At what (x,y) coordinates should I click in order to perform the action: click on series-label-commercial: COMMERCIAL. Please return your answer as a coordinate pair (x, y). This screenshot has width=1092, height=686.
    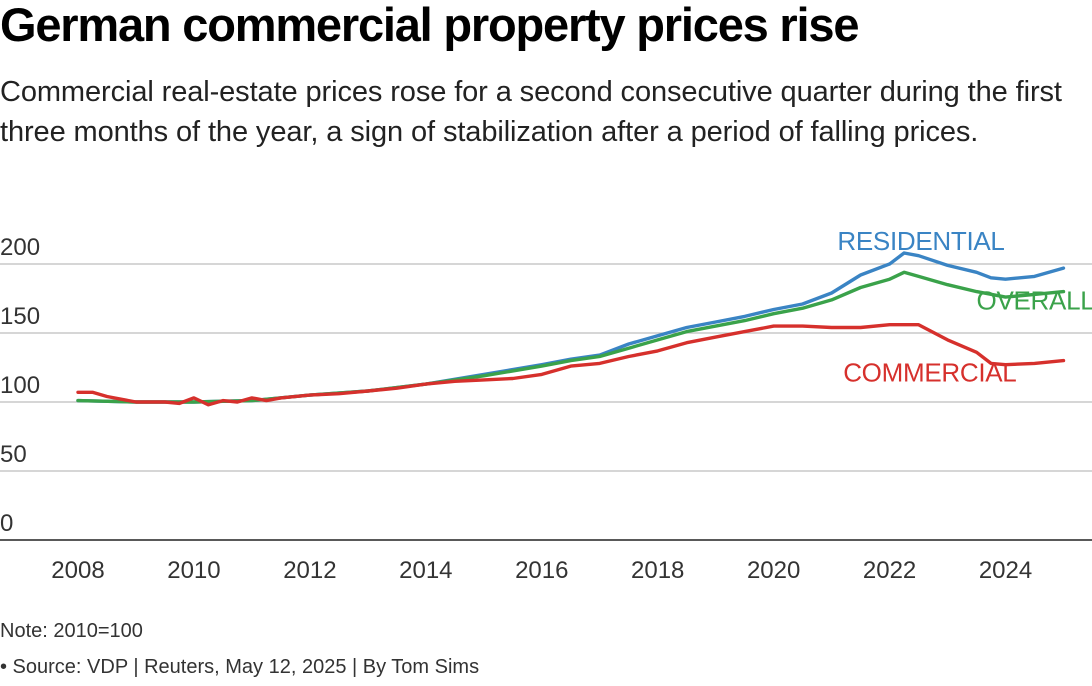
    Looking at the image, I should click on (929, 372).